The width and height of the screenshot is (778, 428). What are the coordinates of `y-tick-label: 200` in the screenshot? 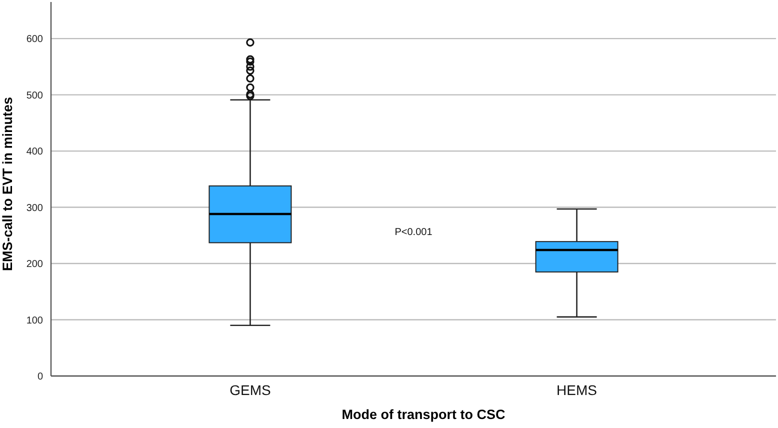 It's located at (35, 264).